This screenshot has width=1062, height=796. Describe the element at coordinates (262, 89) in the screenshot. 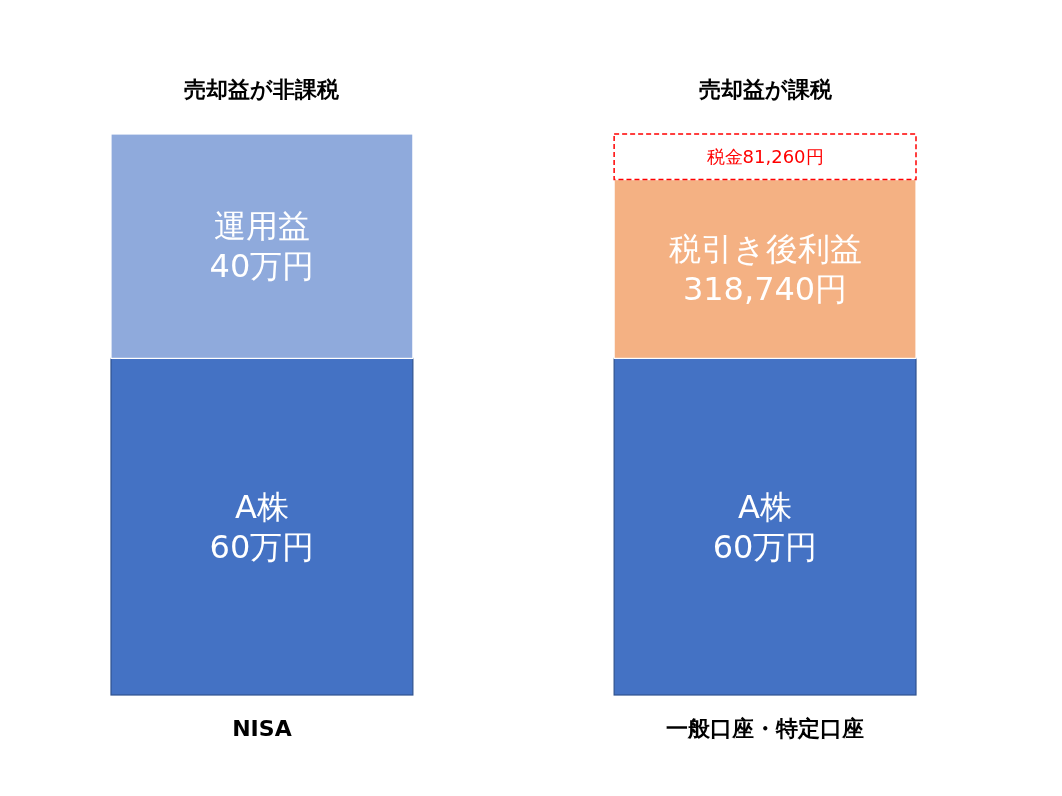

I see `annotation: 売却益が非課税` at that location.